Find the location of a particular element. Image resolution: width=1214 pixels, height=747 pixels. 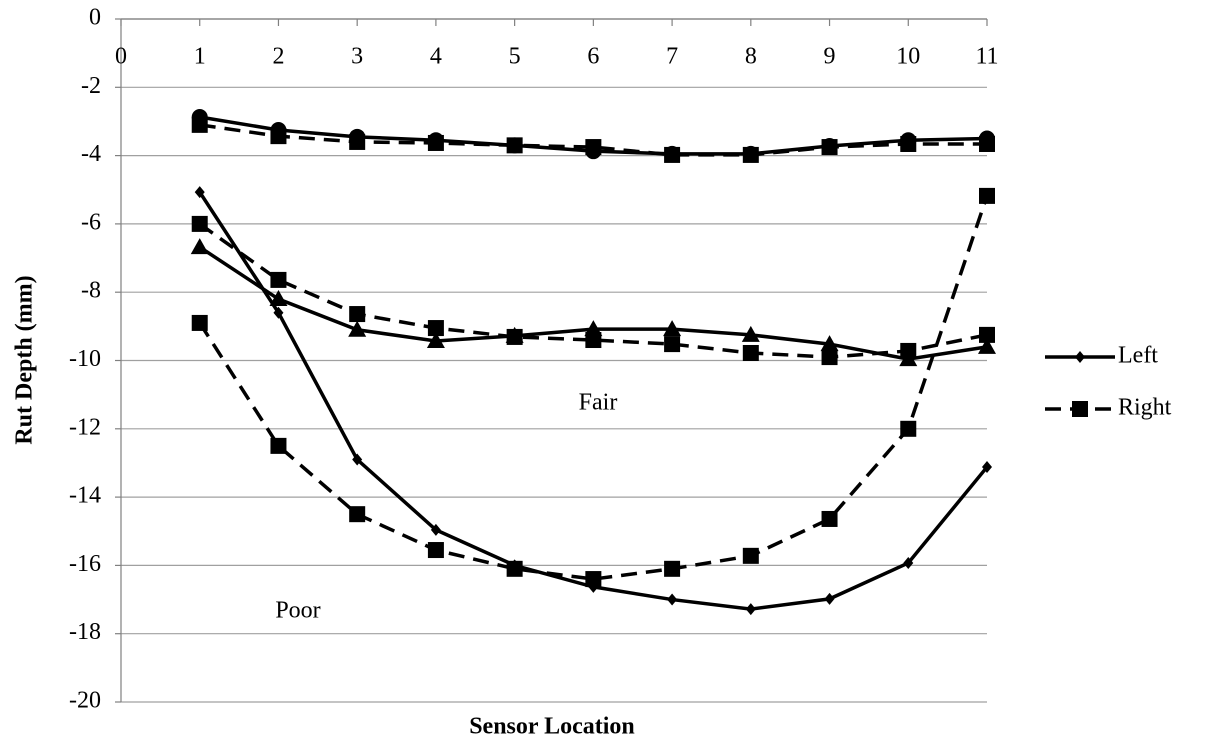

y-tick-label: 0 is located at coordinates (95, 18).